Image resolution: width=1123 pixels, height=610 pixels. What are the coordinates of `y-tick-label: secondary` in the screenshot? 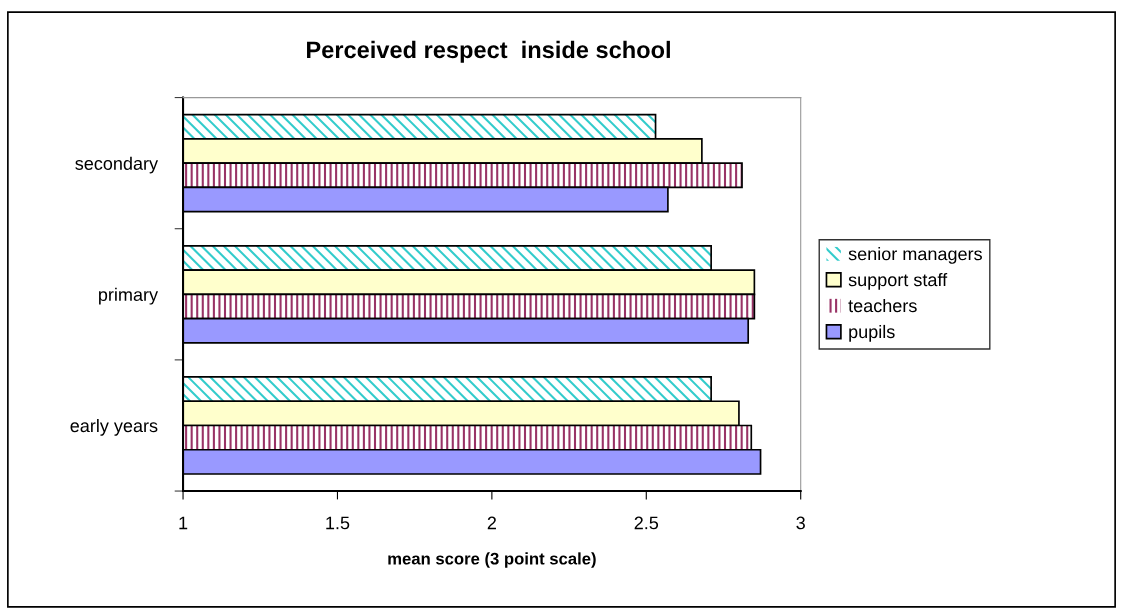 It's located at (117, 165).